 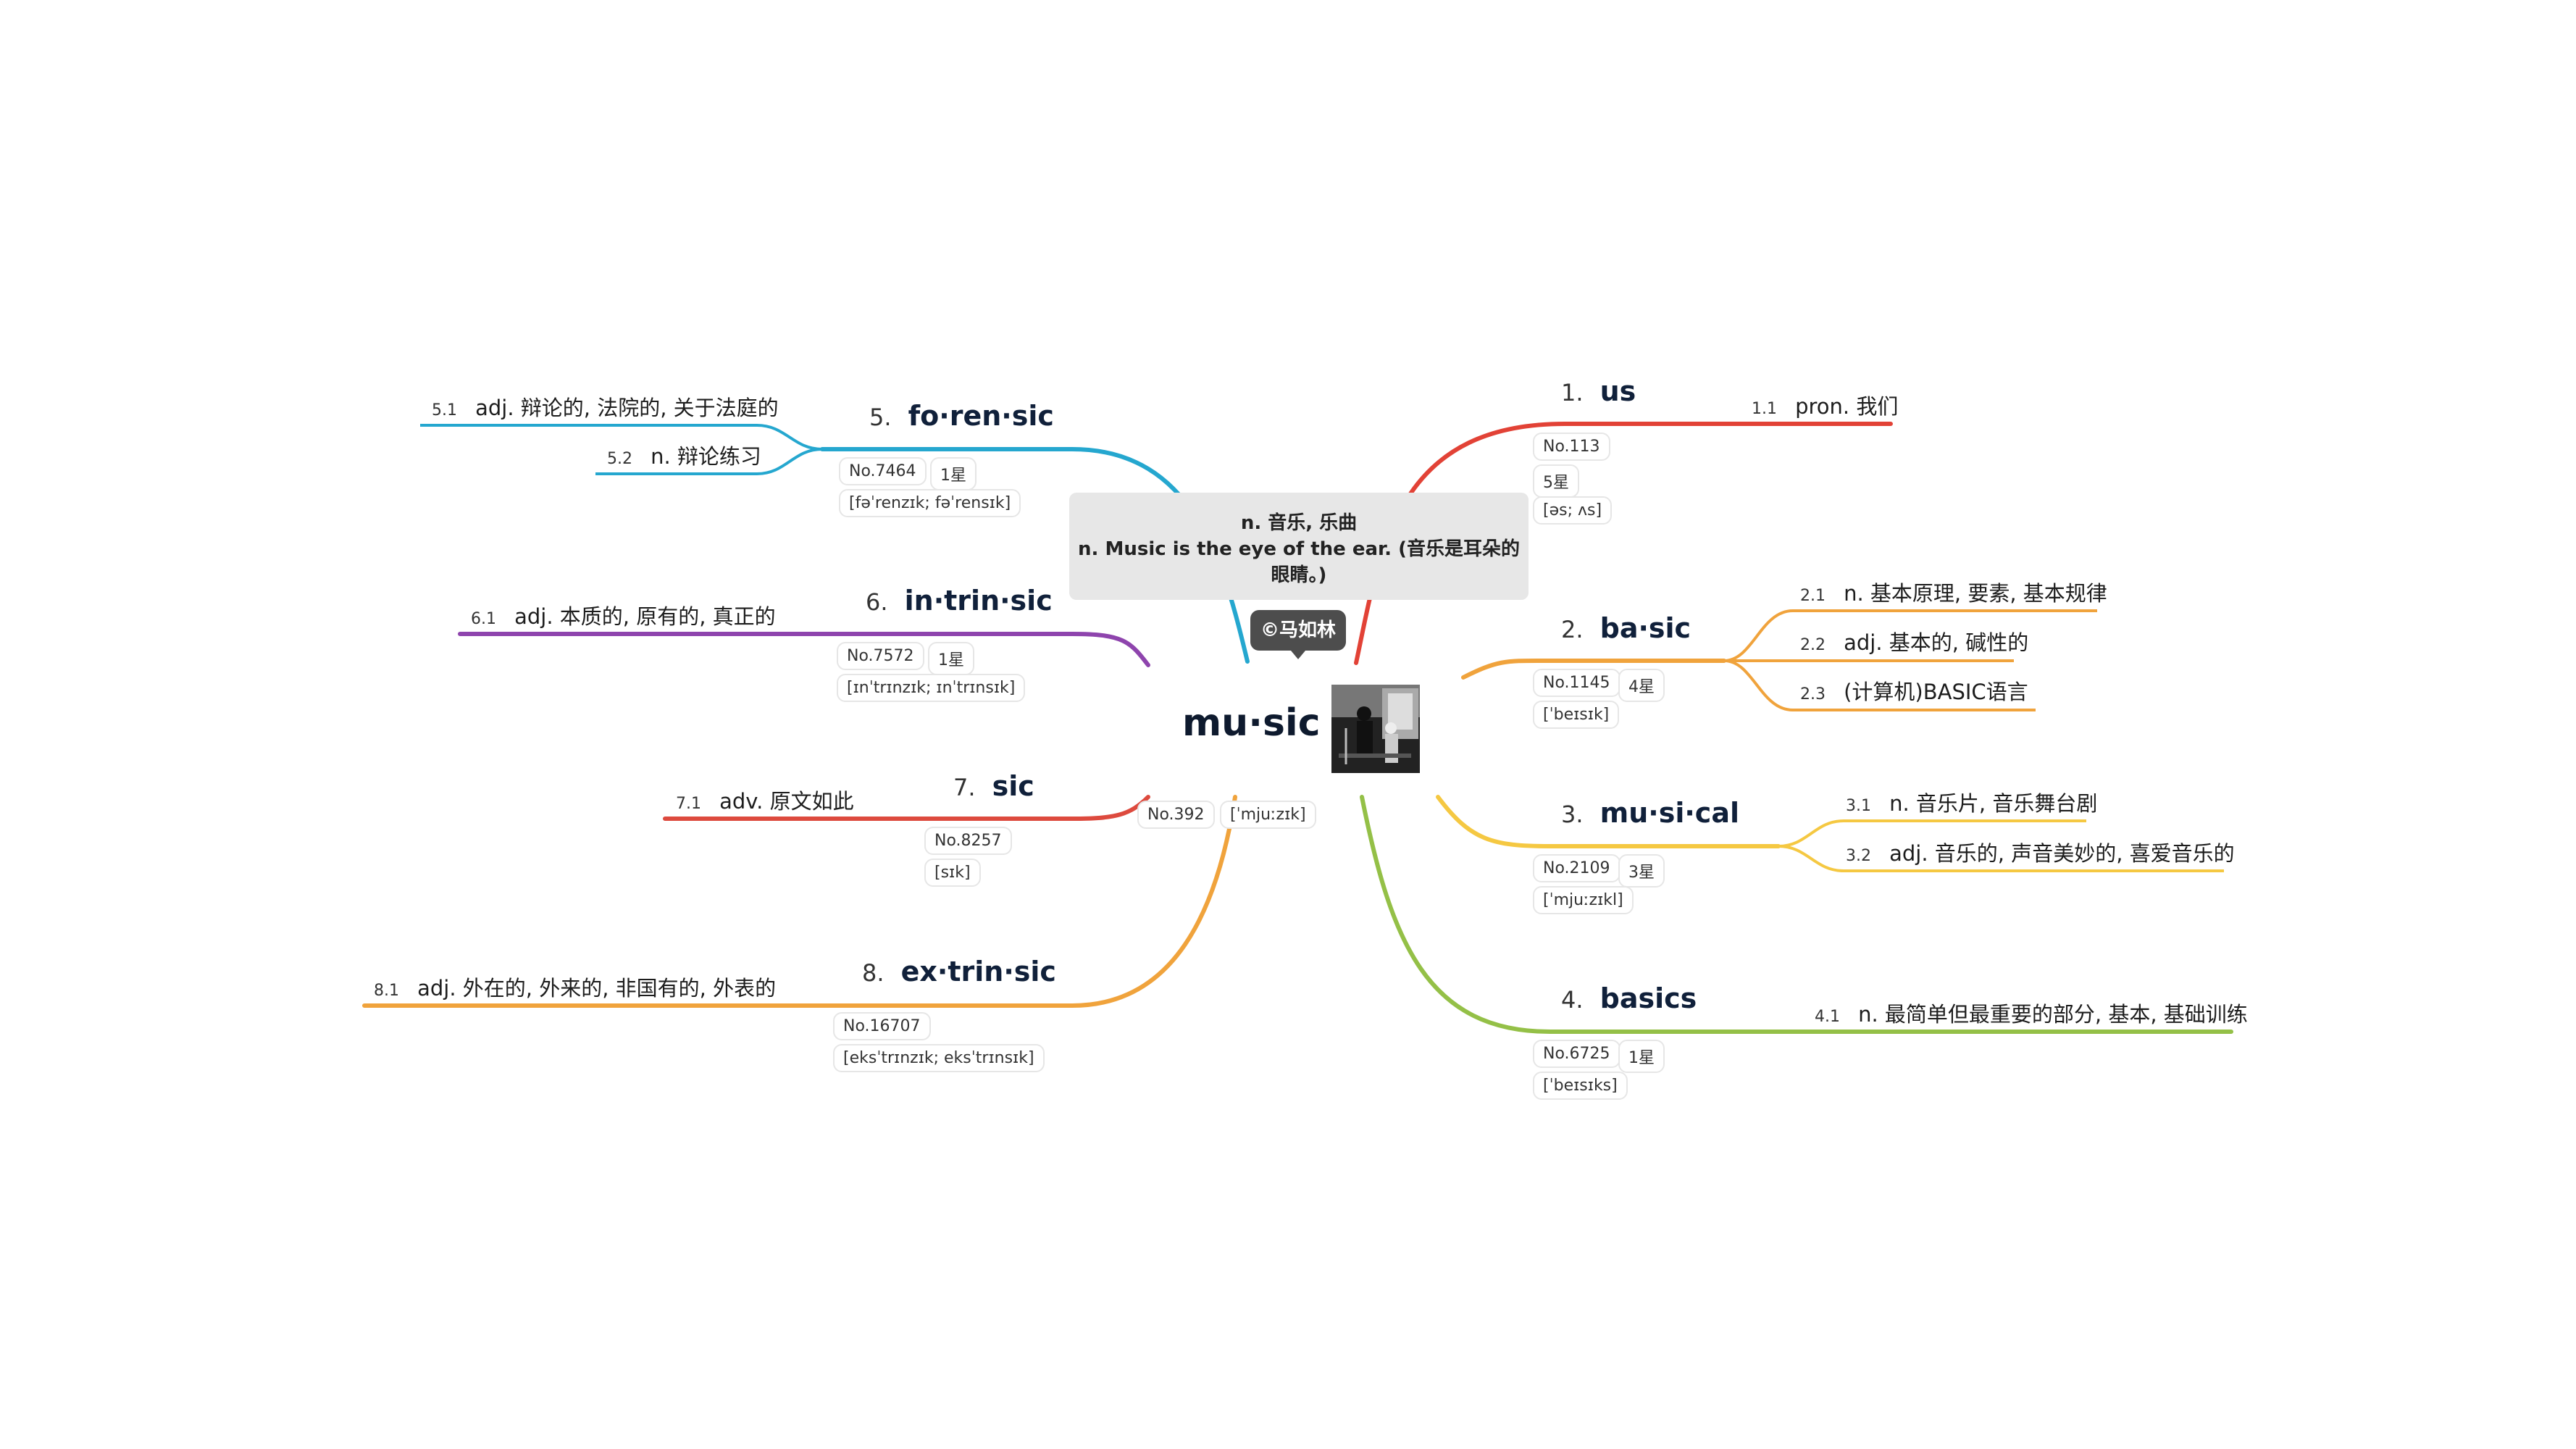 I want to click on detail-text: pron. 我们, so click(x=1847, y=406).